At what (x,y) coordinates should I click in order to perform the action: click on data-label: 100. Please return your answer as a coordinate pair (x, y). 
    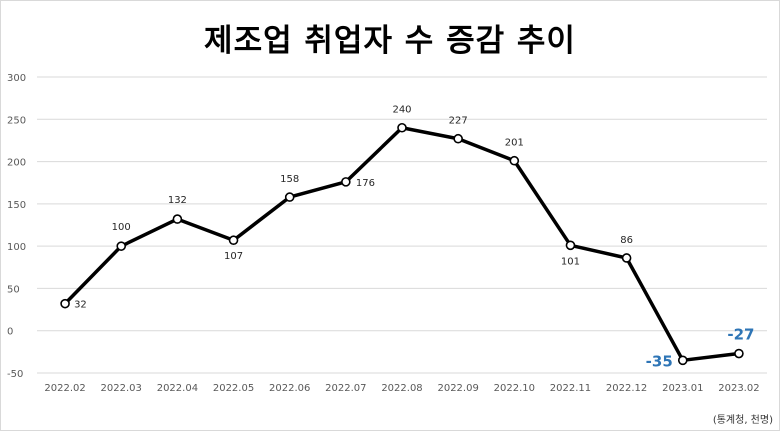
    Looking at the image, I should click on (121, 227).